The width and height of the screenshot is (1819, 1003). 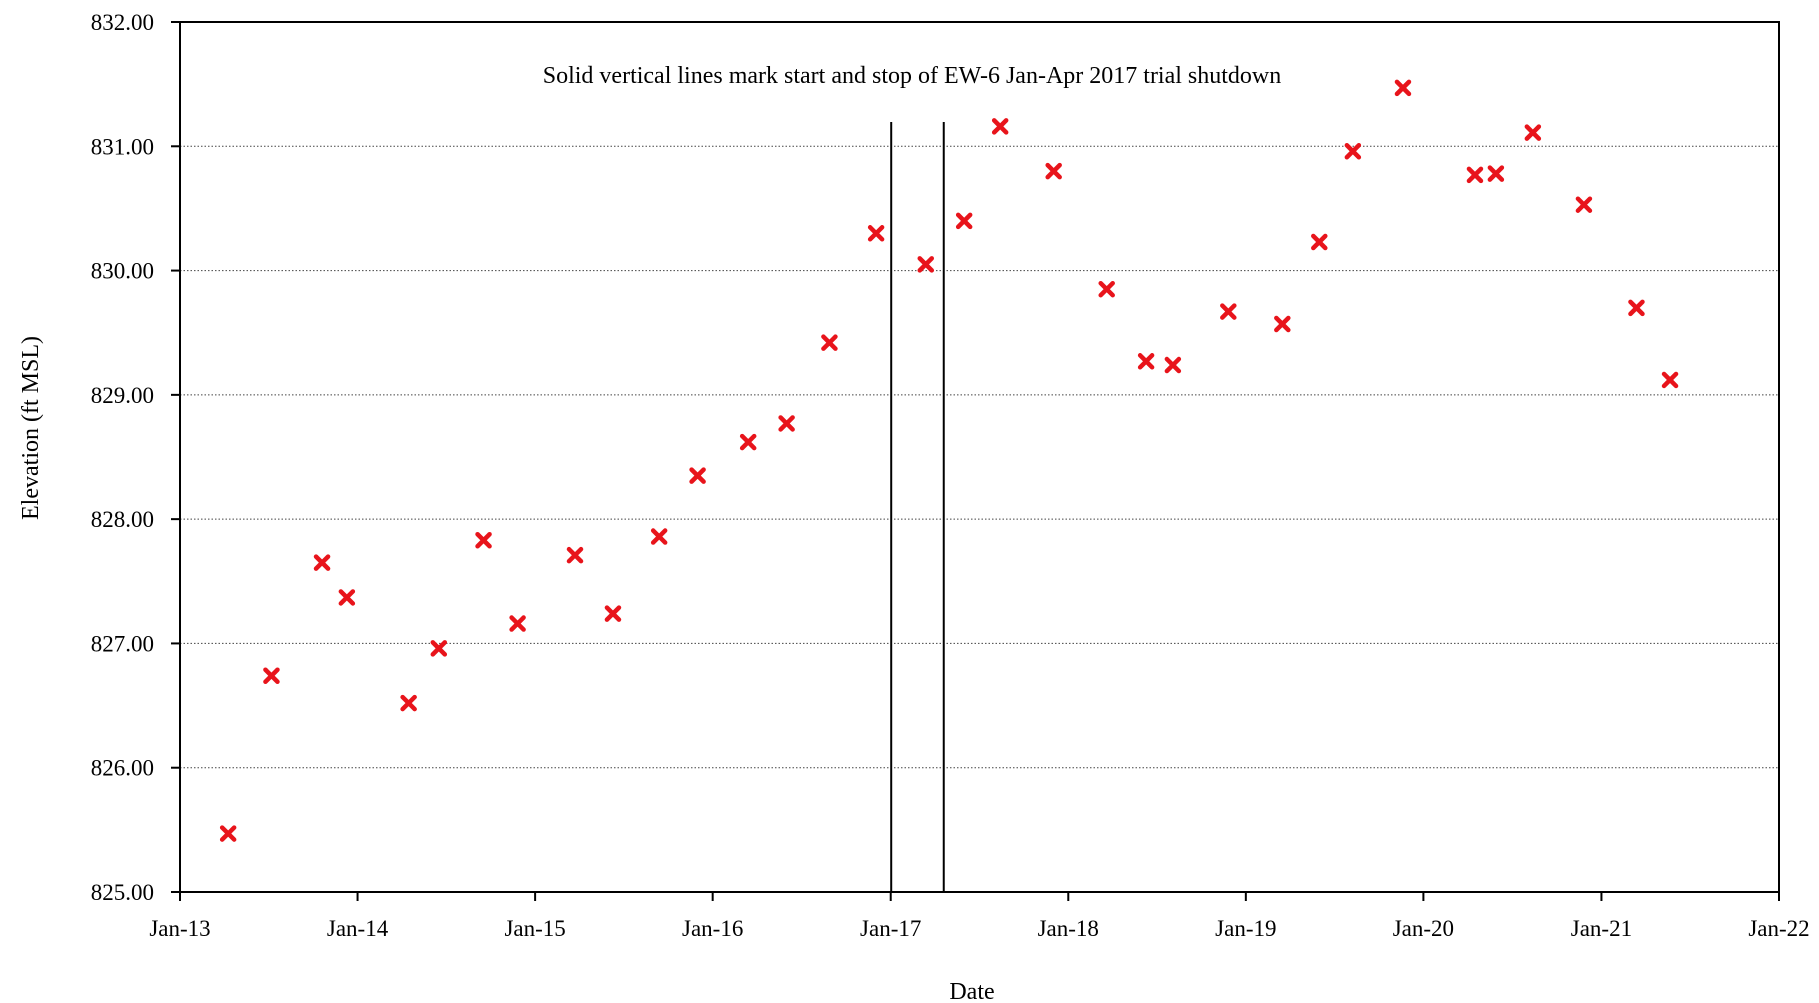 I want to click on x-tick-label: Jan-20, so click(x=1423, y=928).